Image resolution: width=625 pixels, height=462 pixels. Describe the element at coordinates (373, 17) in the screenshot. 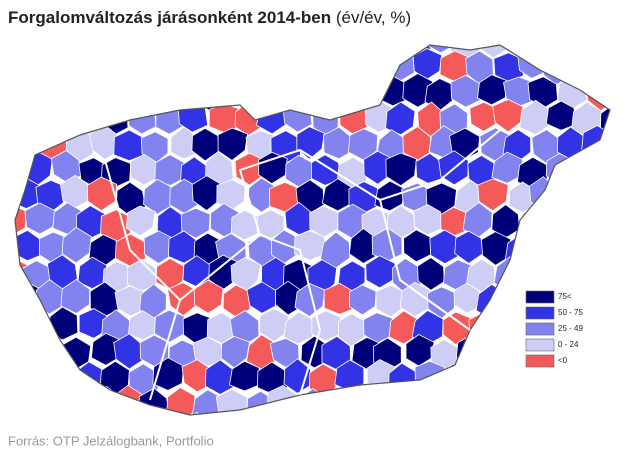

I see `title-unit: (év/év, %)` at that location.